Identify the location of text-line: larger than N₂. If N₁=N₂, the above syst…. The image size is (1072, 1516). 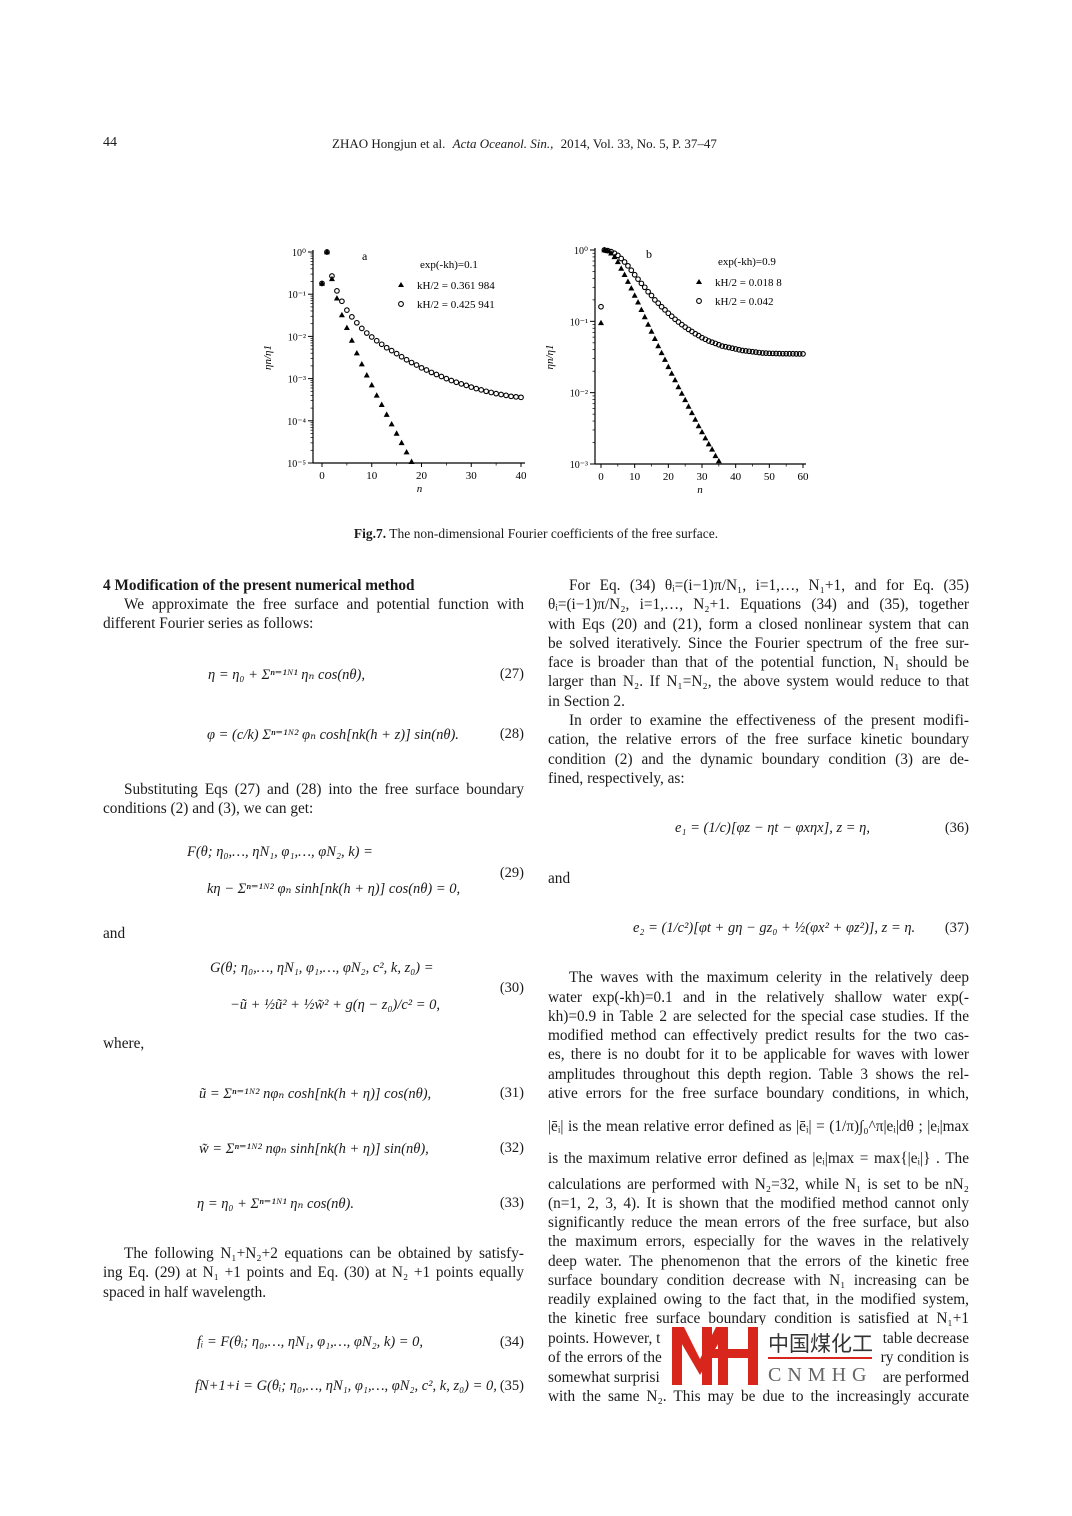
(758, 682).